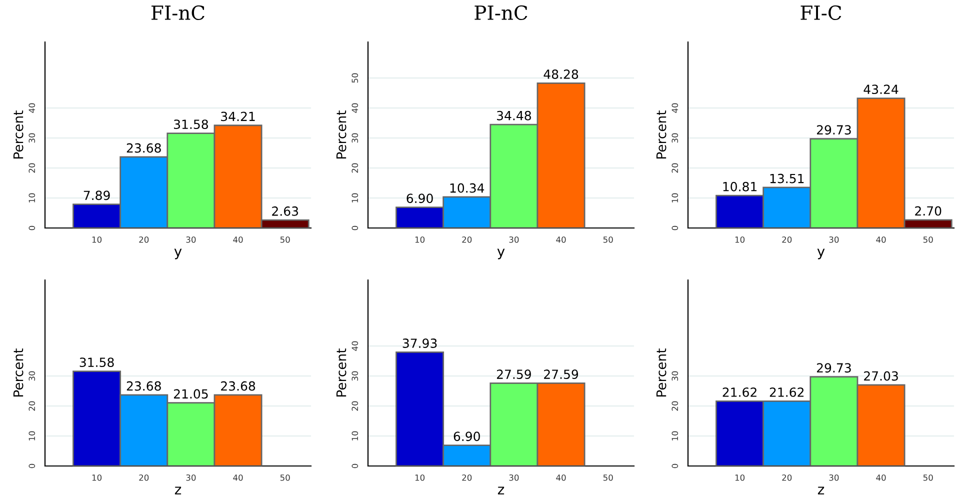 This screenshot has width=959, height=499. Describe the element at coordinates (881, 376) in the screenshot. I see `data-label: 27.03` at that location.